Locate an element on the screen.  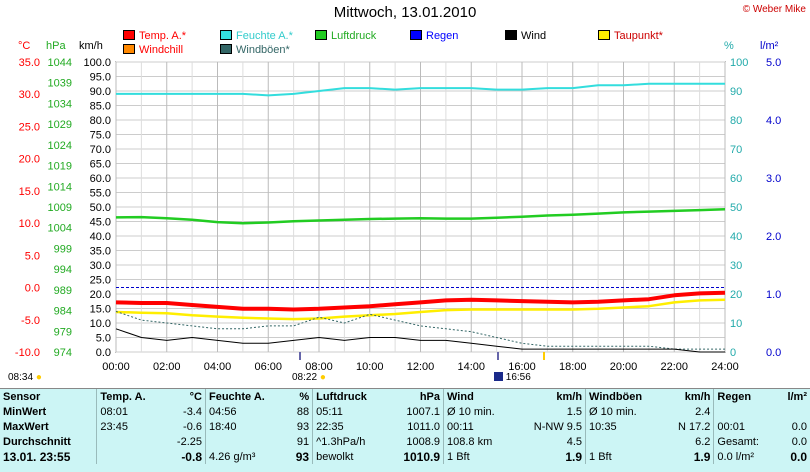
summary-cell: 0.0 l/m² is located at coordinates (745, 456).